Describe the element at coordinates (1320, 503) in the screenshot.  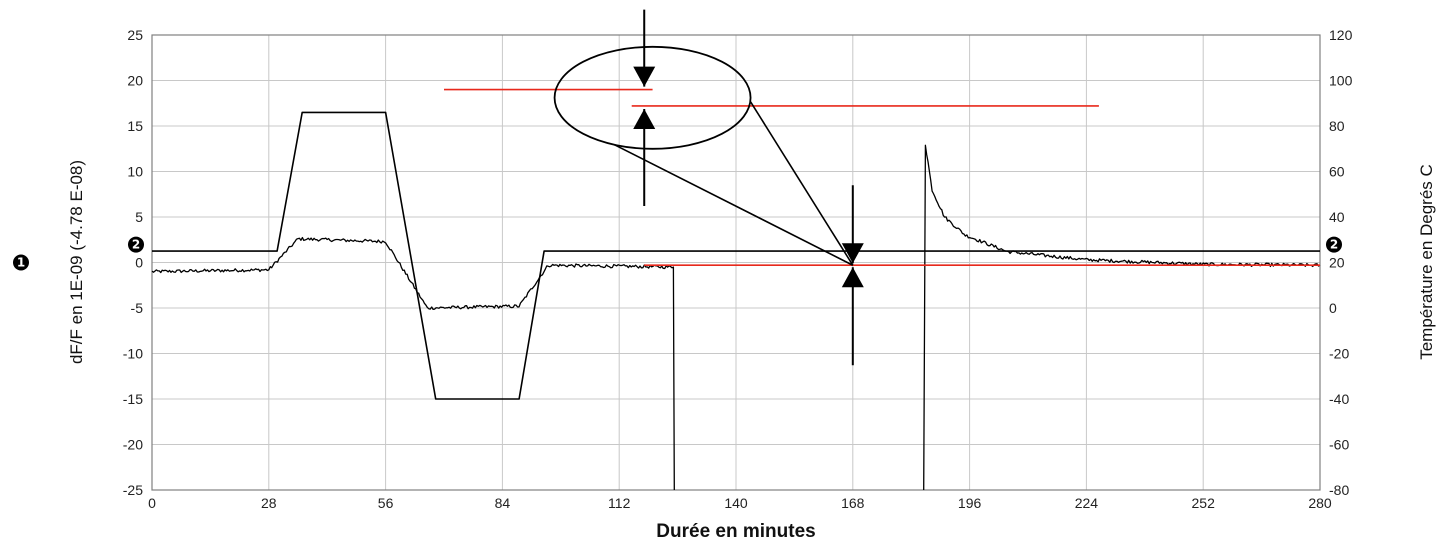
I see `x-tick-label: 280` at that location.